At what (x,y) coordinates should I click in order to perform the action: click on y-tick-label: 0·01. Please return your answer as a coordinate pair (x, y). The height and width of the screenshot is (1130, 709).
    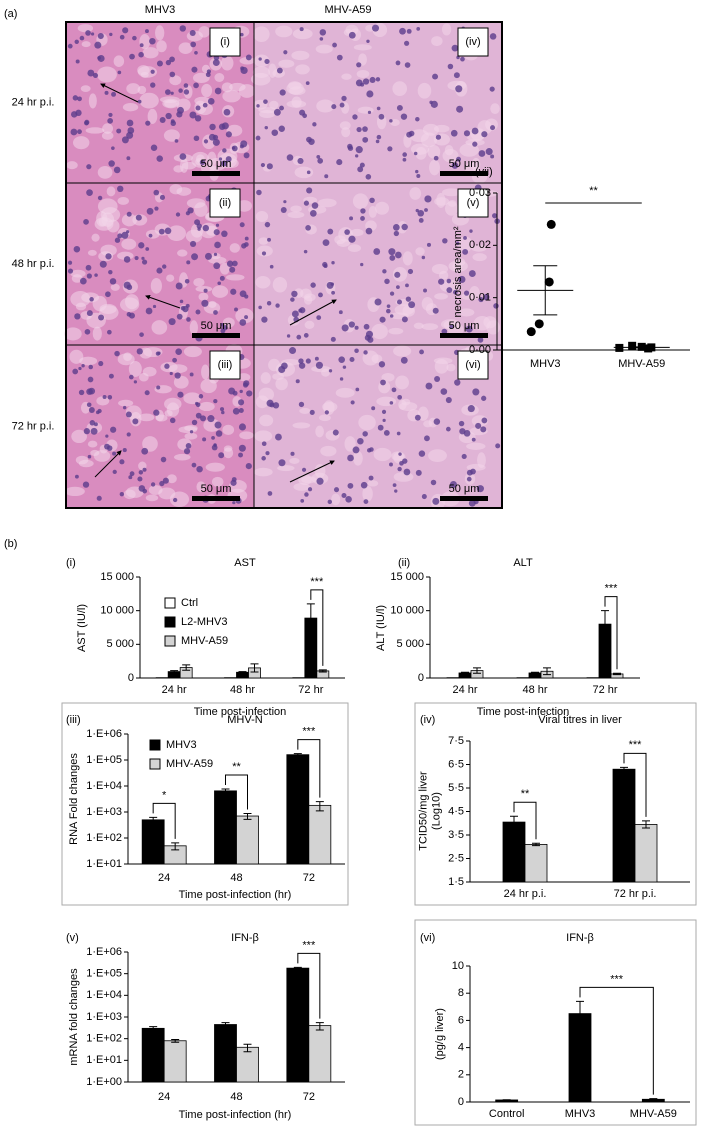
    Looking at the image, I should click on (480, 298).